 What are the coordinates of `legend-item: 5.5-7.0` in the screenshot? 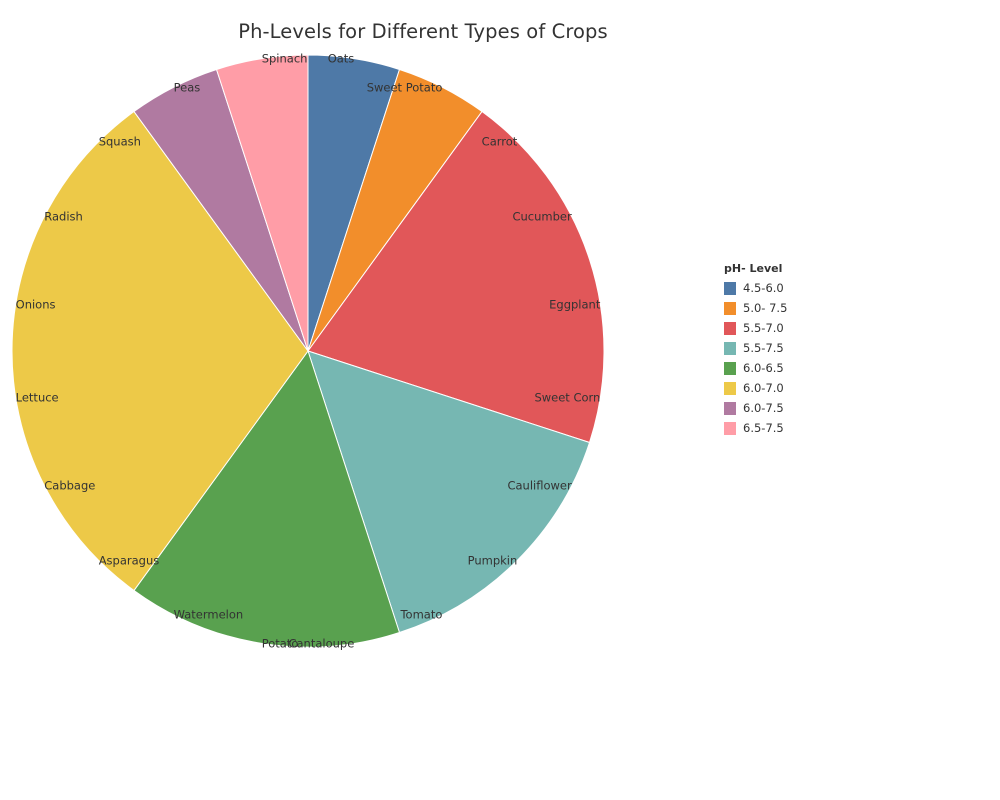 It's located at (755, 328).